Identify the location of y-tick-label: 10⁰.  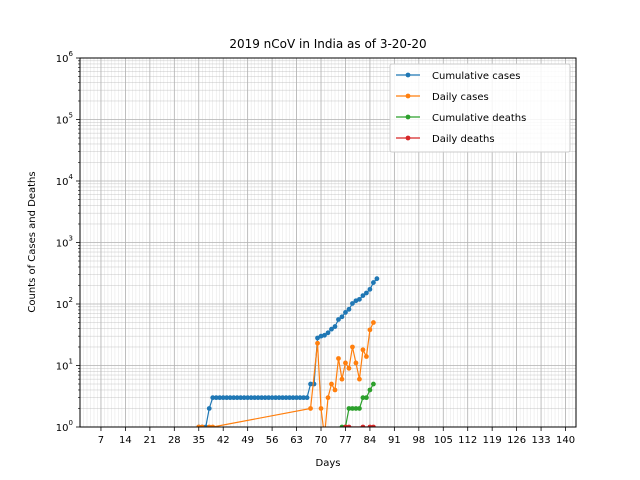
(64, 426).